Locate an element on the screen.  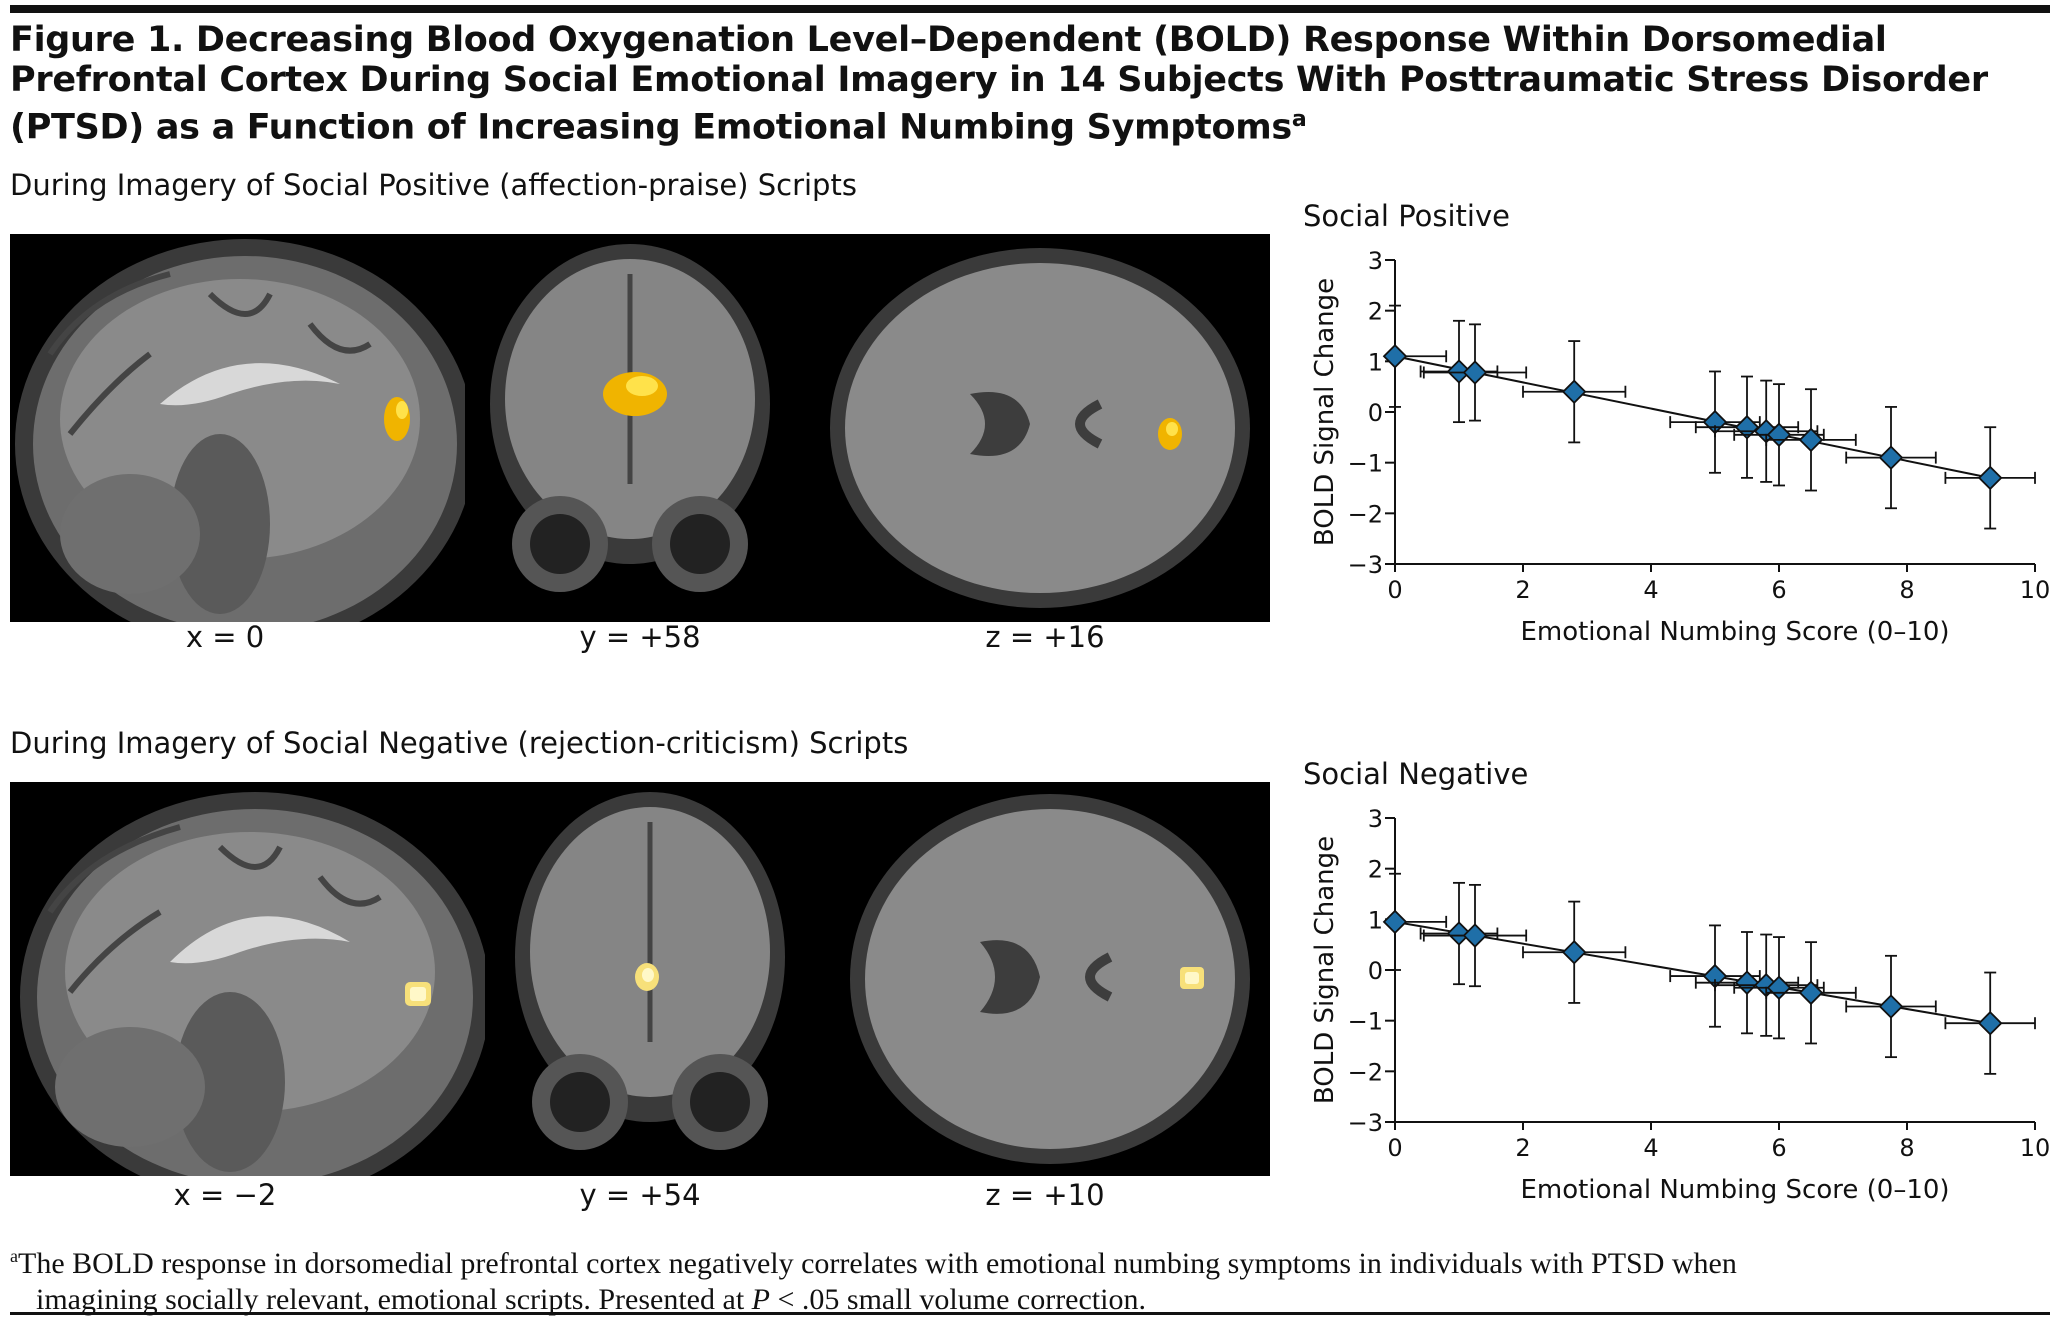
coord-label-axial: z = +10 is located at coordinates (1045, 1195).